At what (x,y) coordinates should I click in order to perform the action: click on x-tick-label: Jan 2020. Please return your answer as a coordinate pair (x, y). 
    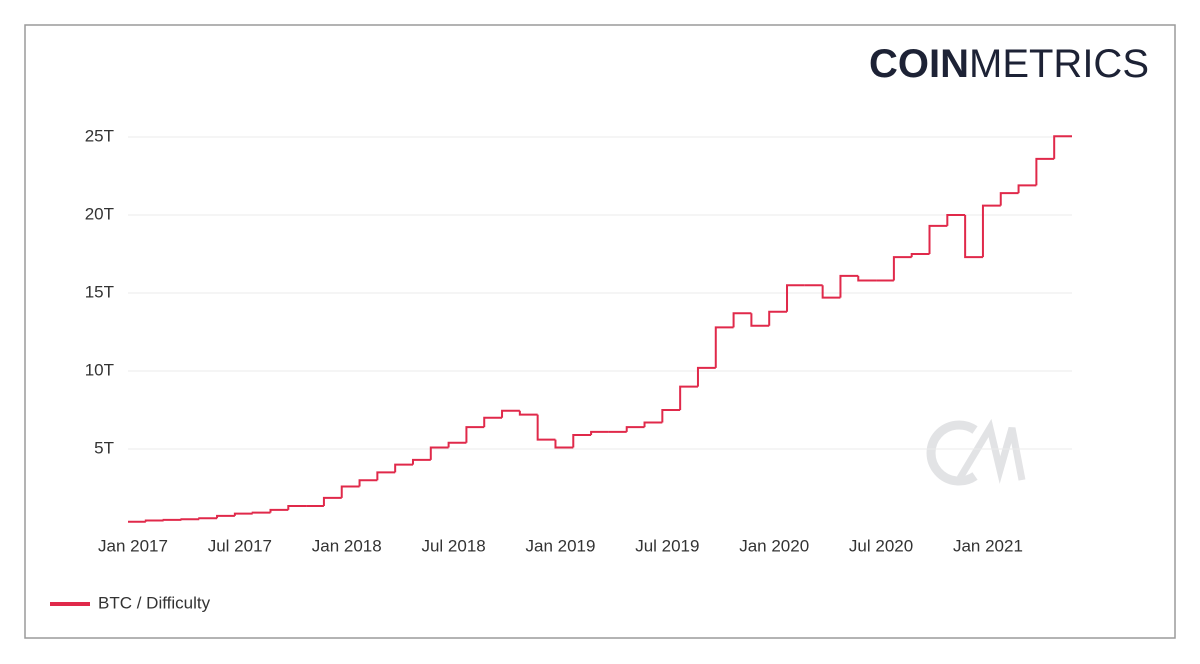
    Looking at the image, I should click on (774, 545).